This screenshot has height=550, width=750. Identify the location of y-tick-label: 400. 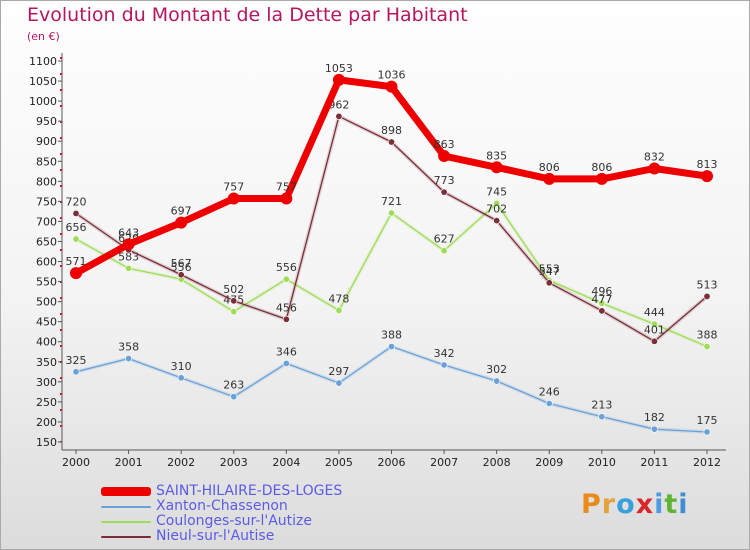
(46, 342).